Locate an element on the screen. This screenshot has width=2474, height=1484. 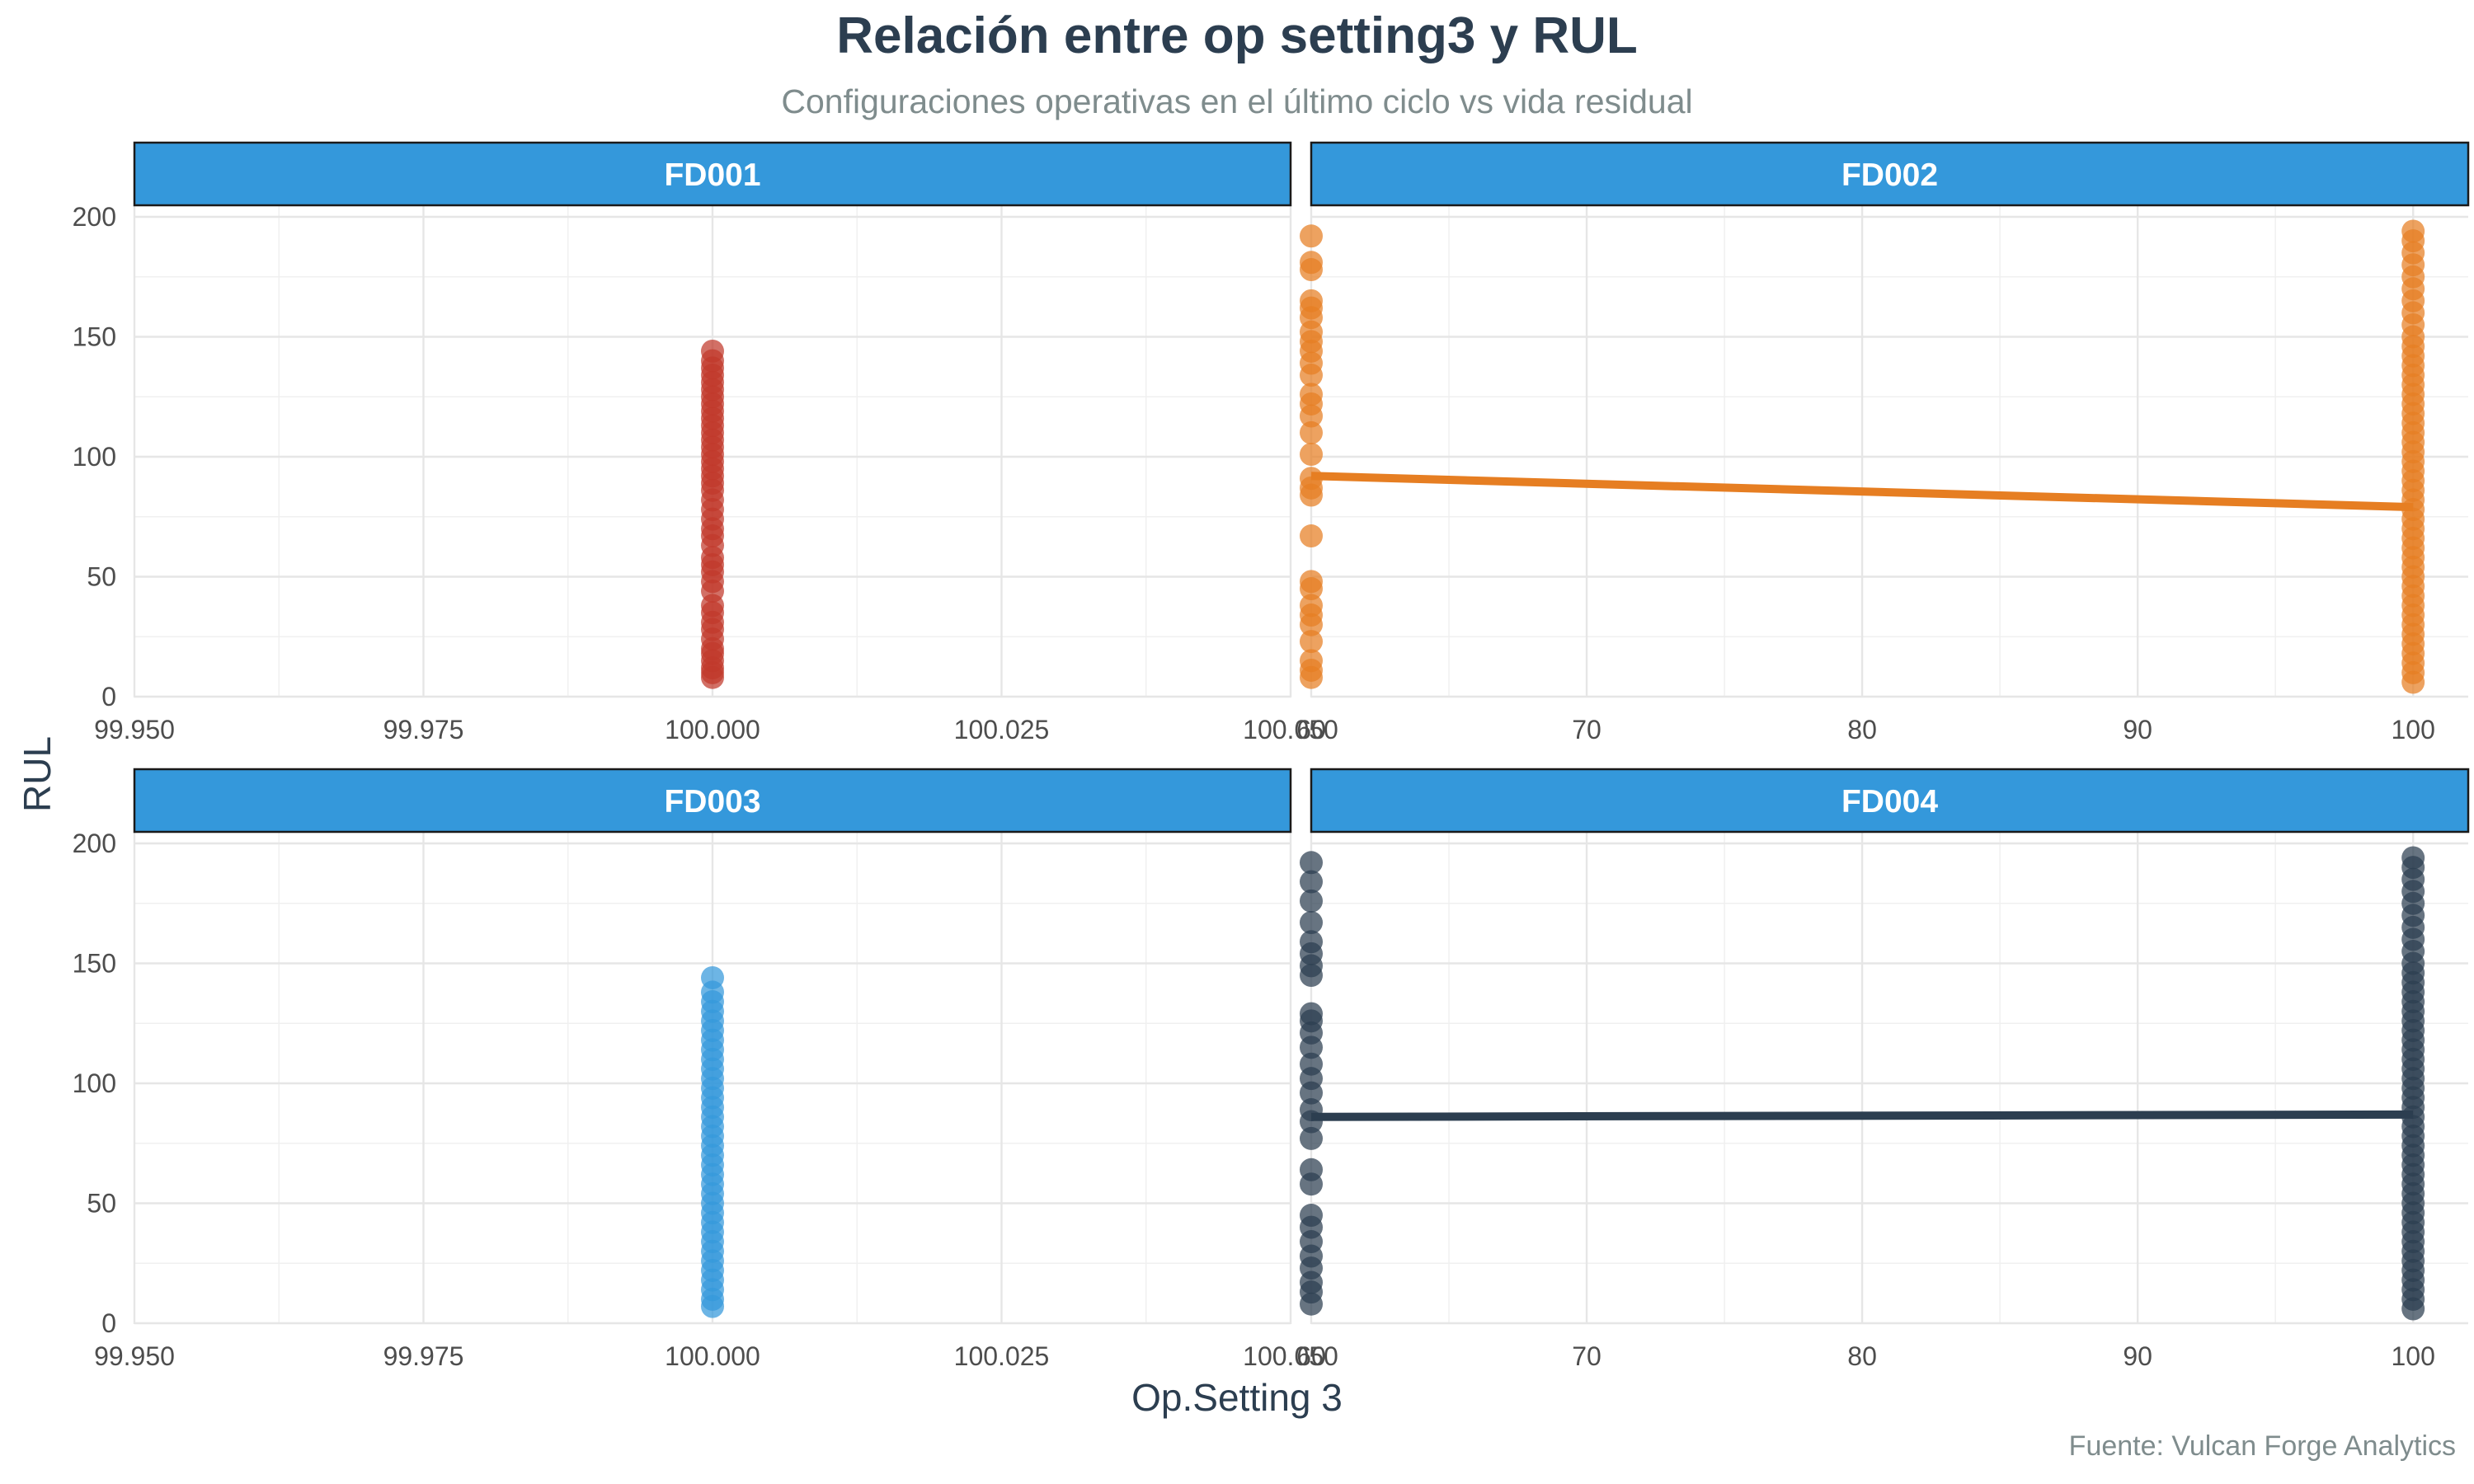
chart-title: Relación entre op setting3 y RUL is located at coordinates (1237, 35).